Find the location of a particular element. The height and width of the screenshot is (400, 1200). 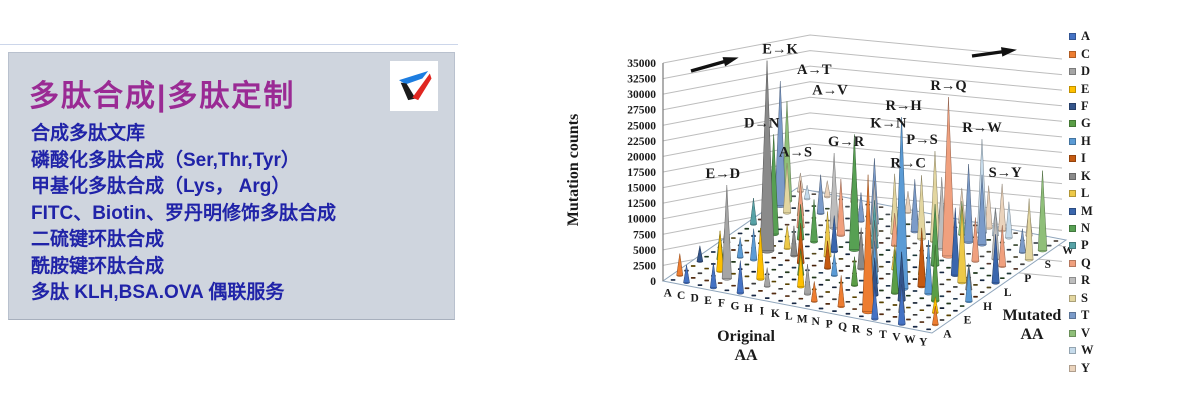

service-item-5: 二硫键环肽合成 is located at coordinates (98, 239).